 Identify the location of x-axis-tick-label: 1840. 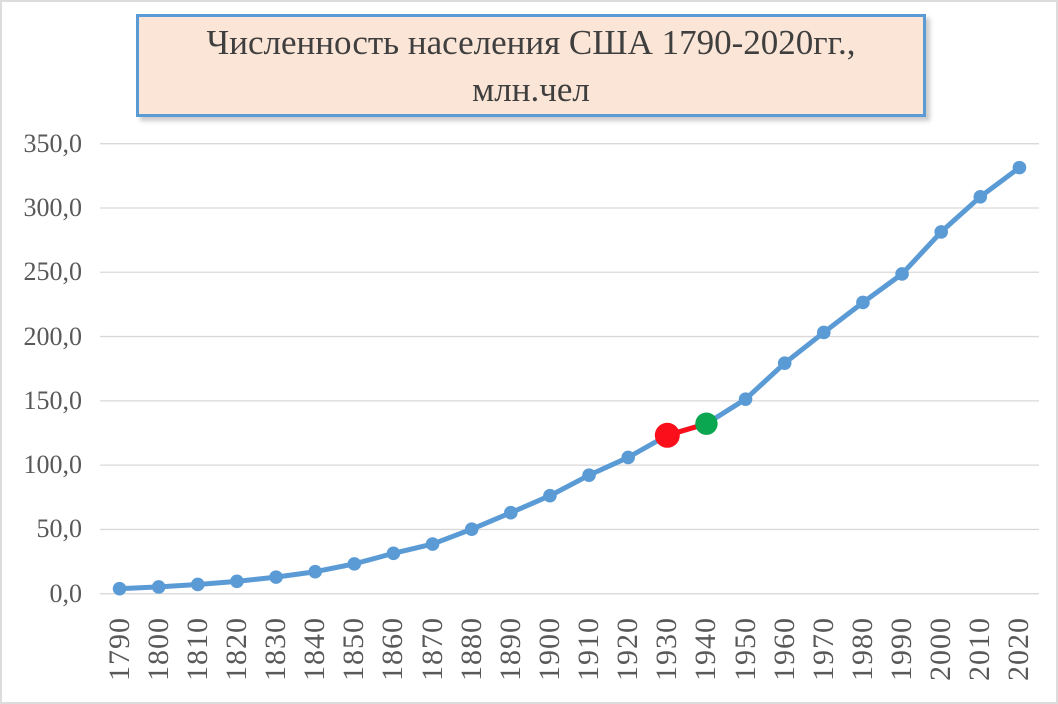
(315, 649).